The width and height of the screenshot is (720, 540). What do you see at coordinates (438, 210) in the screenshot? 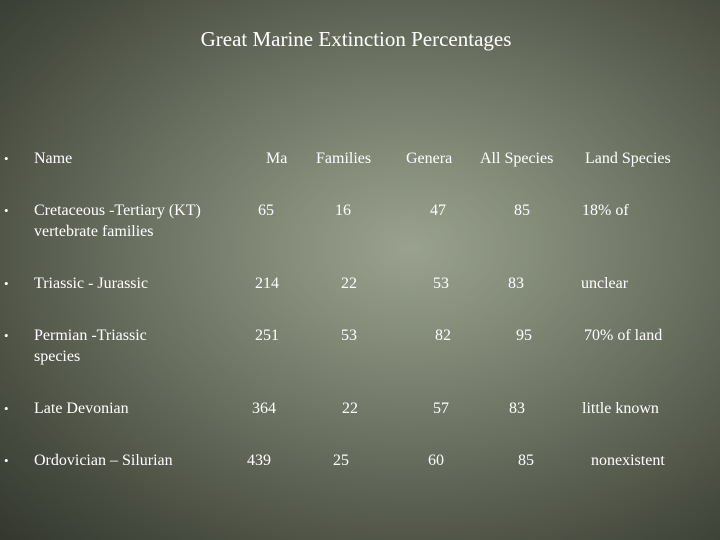
I see `row-genera: 47` at bounding box center [438, 210].